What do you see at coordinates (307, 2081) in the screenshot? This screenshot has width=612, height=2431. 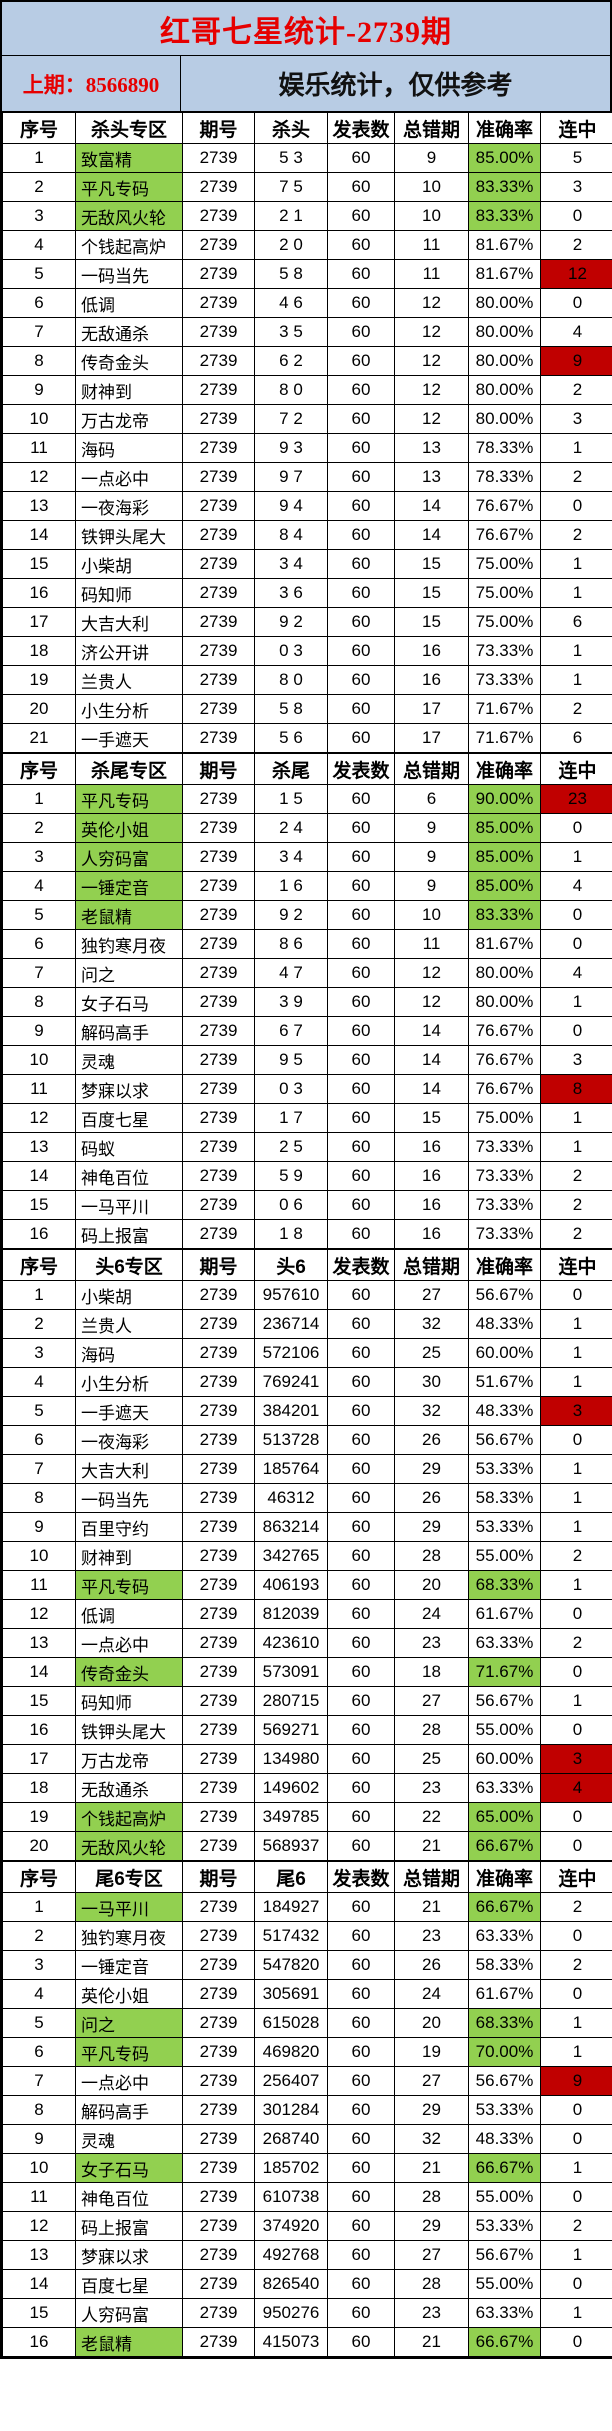 I see `table-row: 7 一点必中 2739 256407 60 27 56.67% 9` at bounding box center [307, 2081].